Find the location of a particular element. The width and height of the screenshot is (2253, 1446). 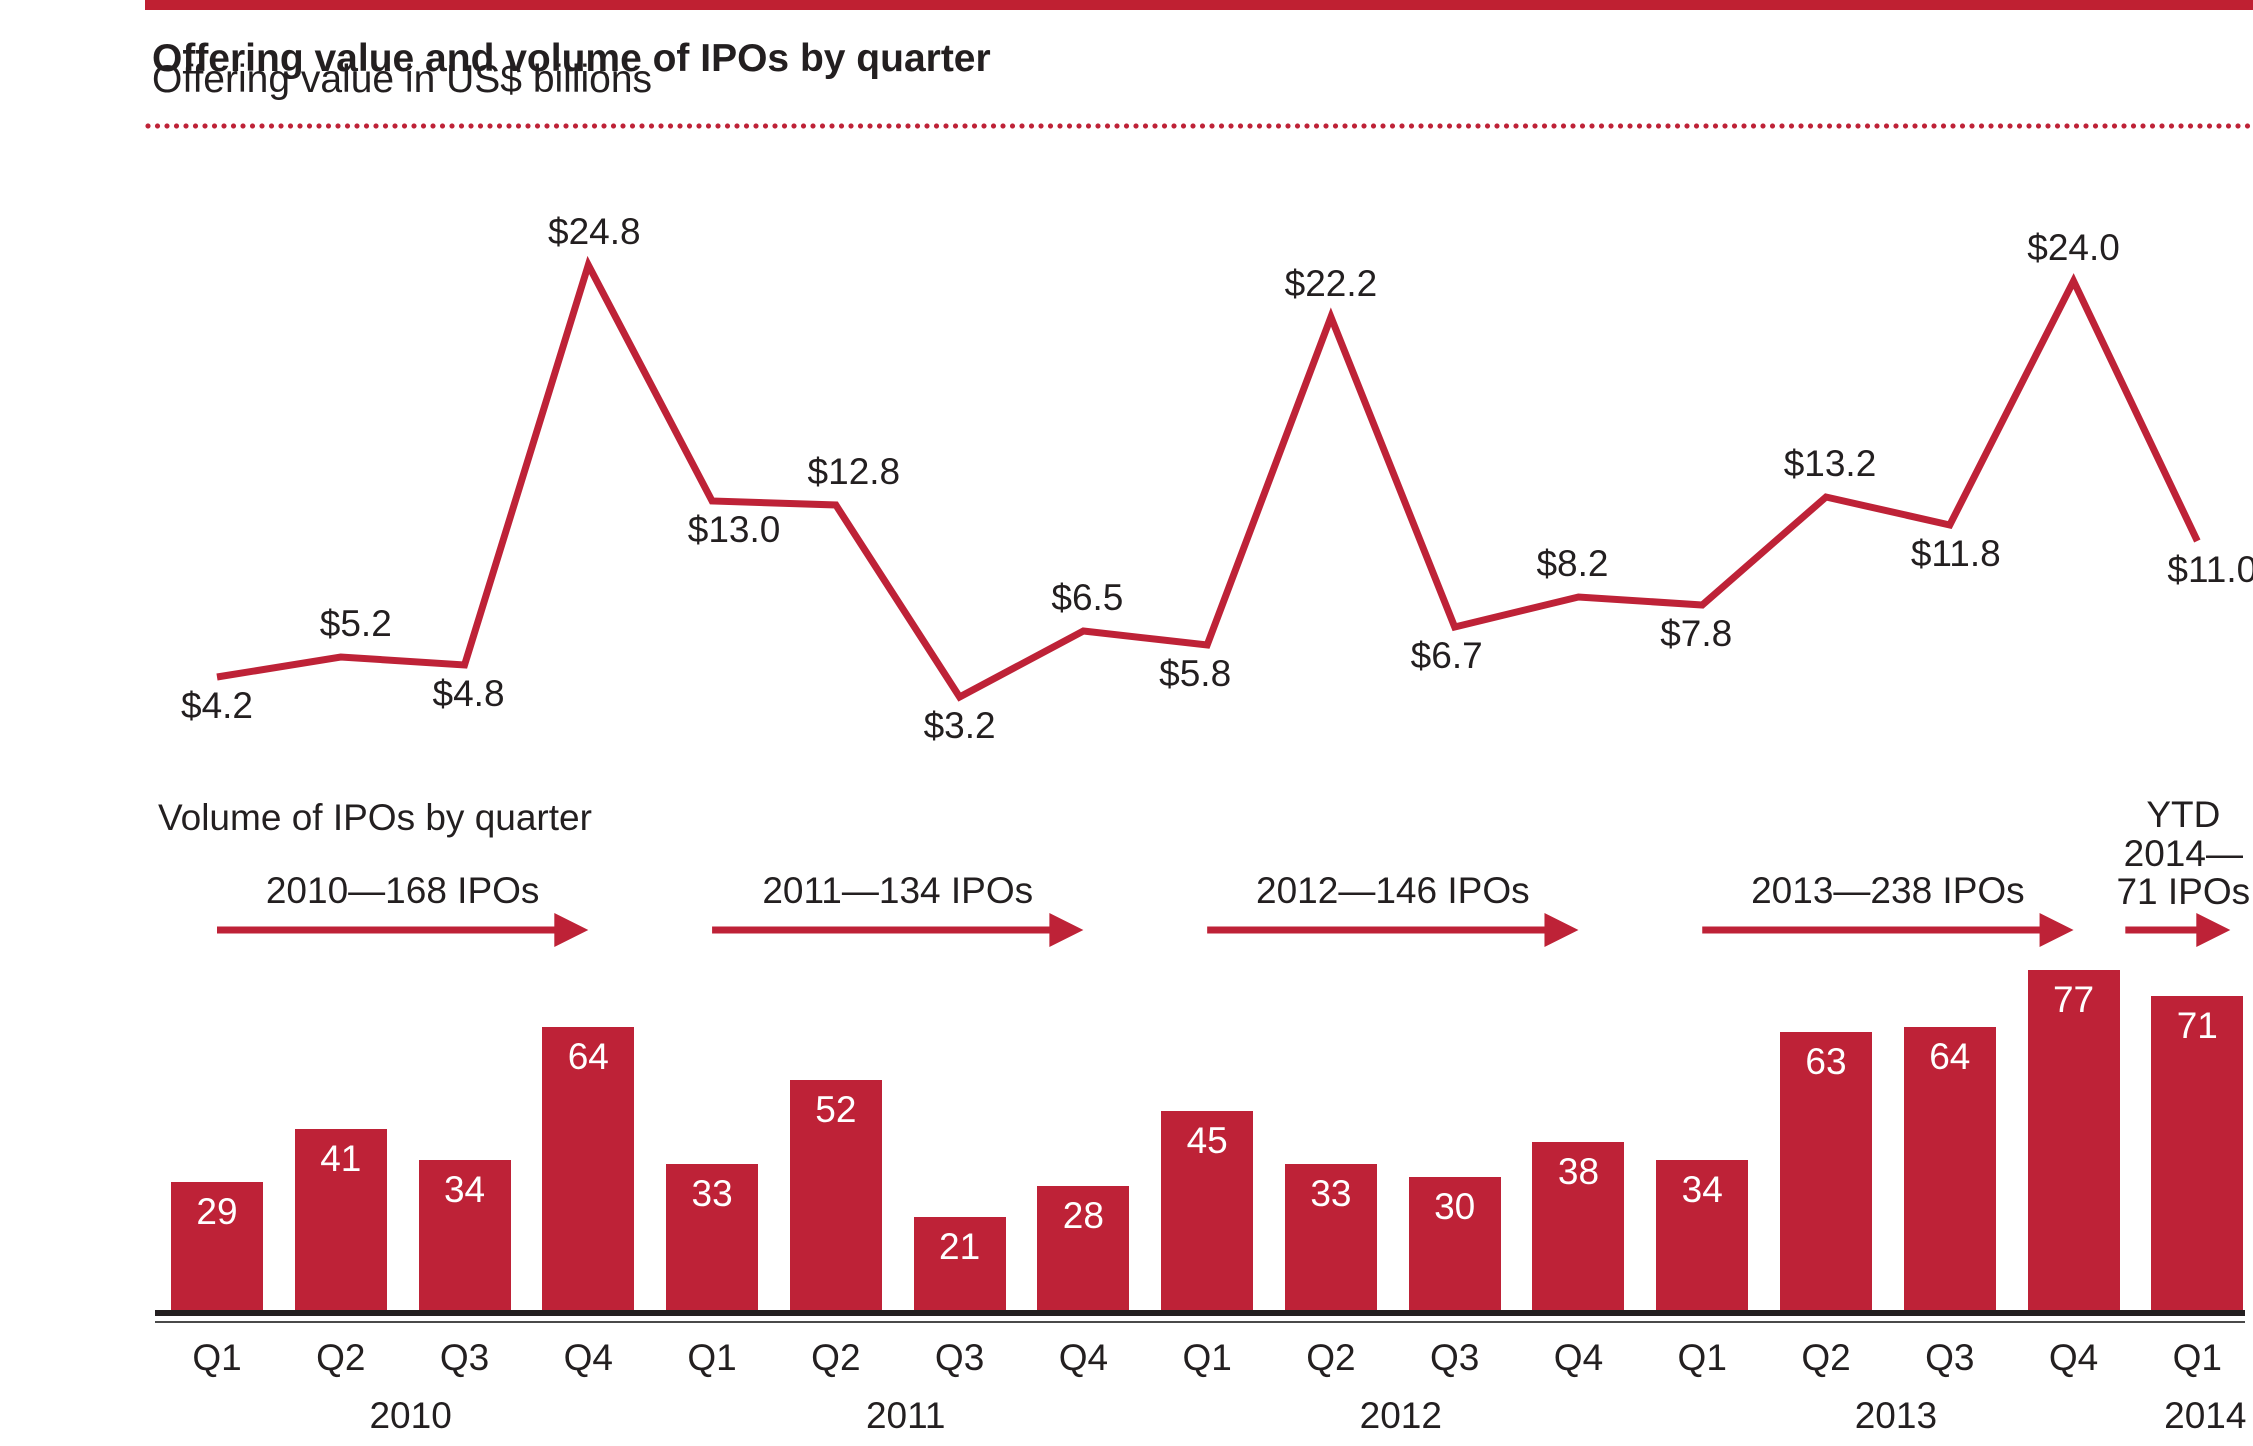

year-tick-label: 2013 is located at coordinates (1896, 1415).